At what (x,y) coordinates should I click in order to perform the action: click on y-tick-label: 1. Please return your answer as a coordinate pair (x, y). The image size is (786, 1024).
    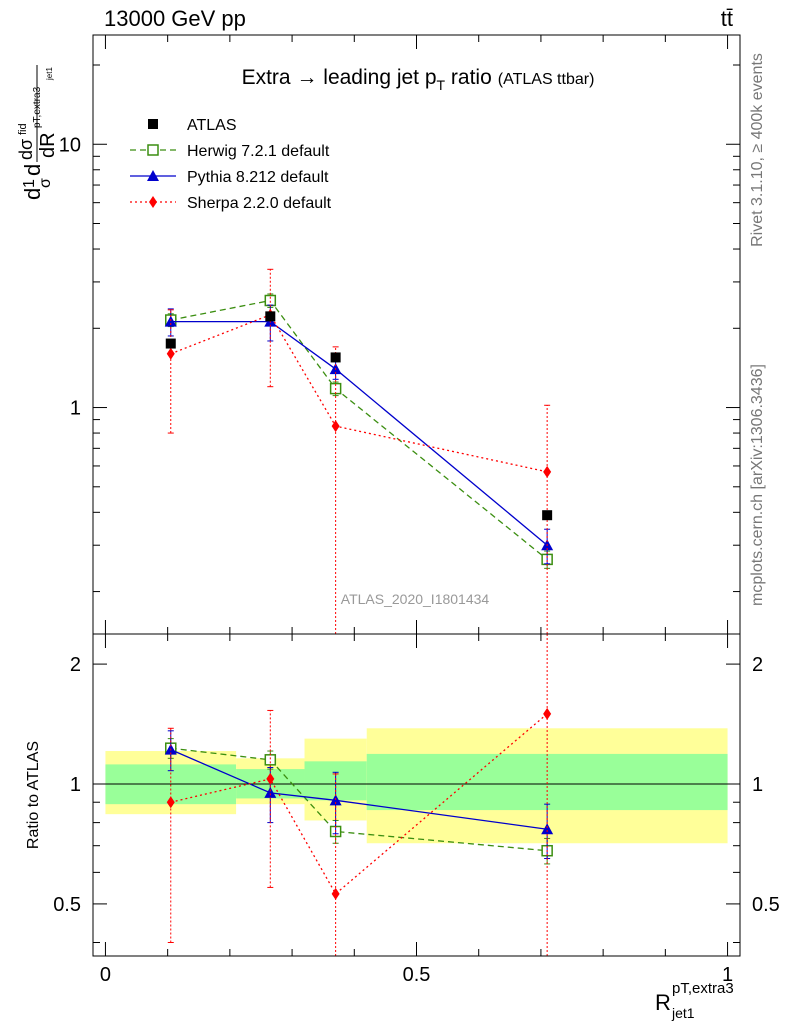
    Looking at the image, I should click on (75, 409).